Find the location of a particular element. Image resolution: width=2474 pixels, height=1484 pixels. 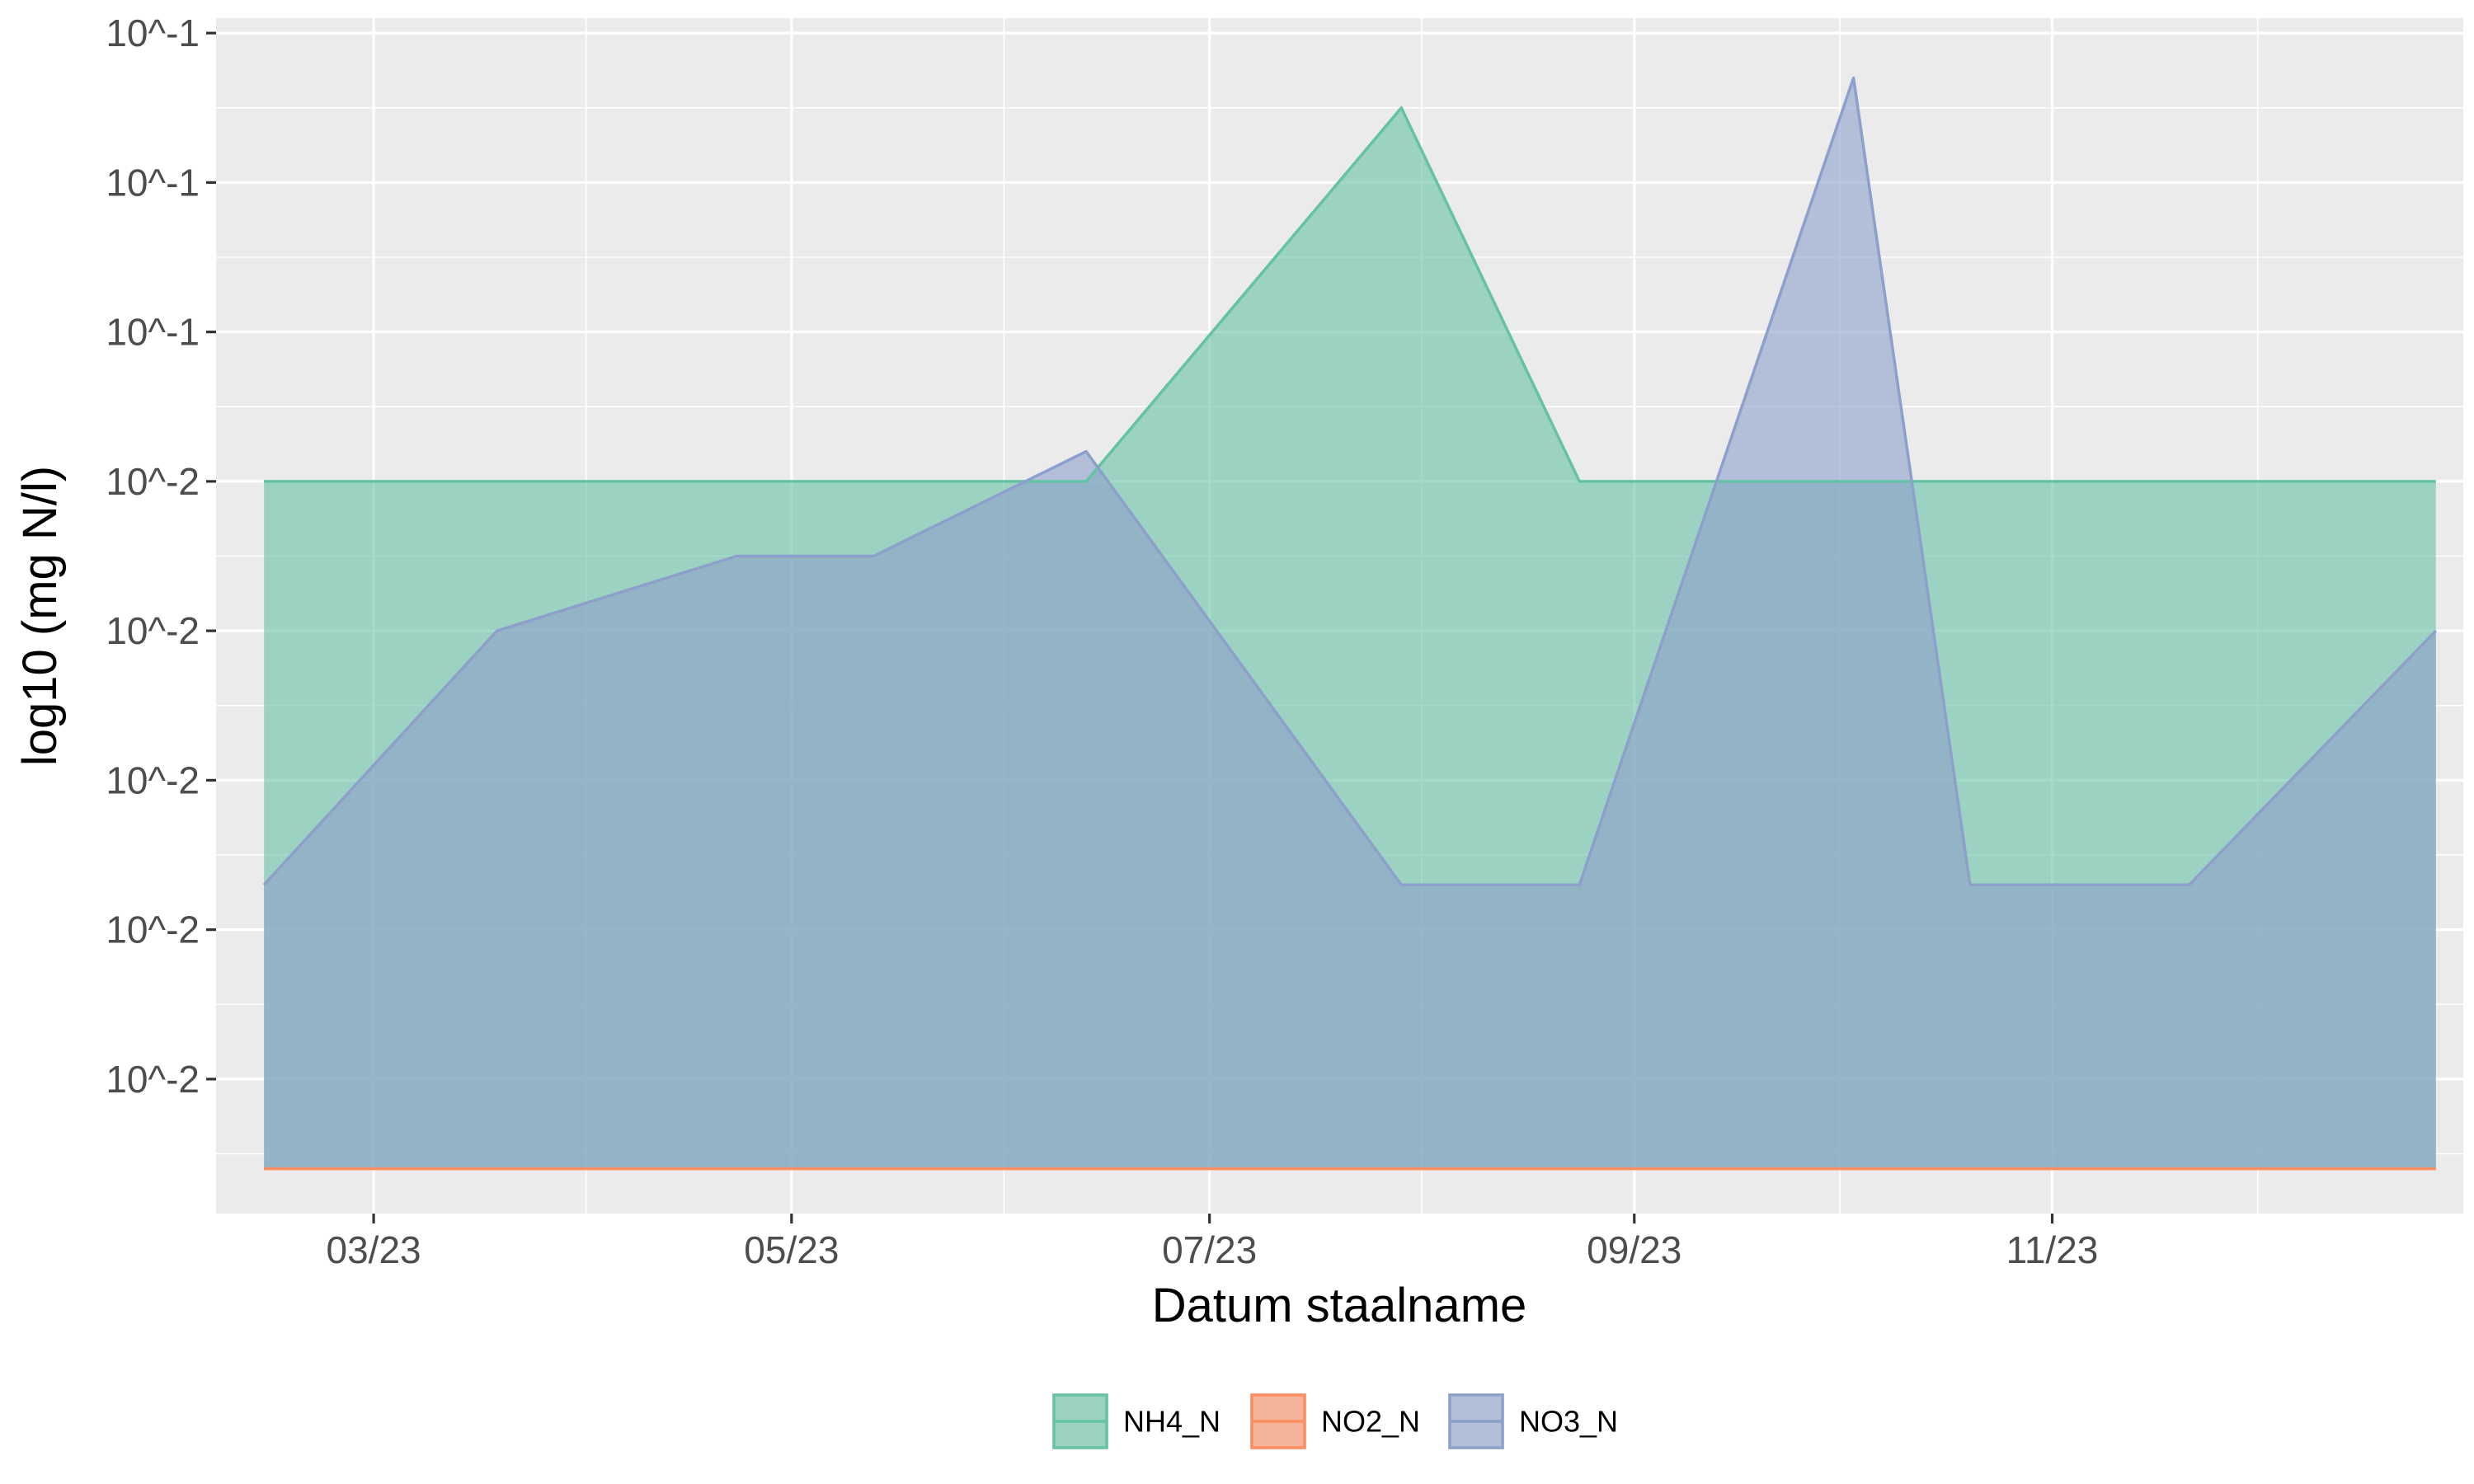

legend: NH4_N NO2_N NO3_N is located at coordinates (1335, 1421).